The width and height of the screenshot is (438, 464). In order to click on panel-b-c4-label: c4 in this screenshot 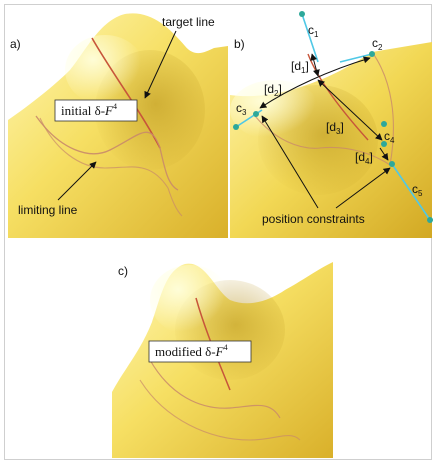, I will do `click(389, 137)`.